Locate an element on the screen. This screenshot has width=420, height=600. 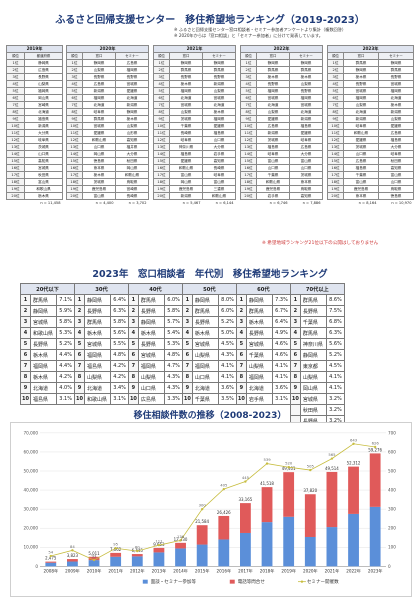
pref-cell: 静岡県 is located at coordinates (313, 355).